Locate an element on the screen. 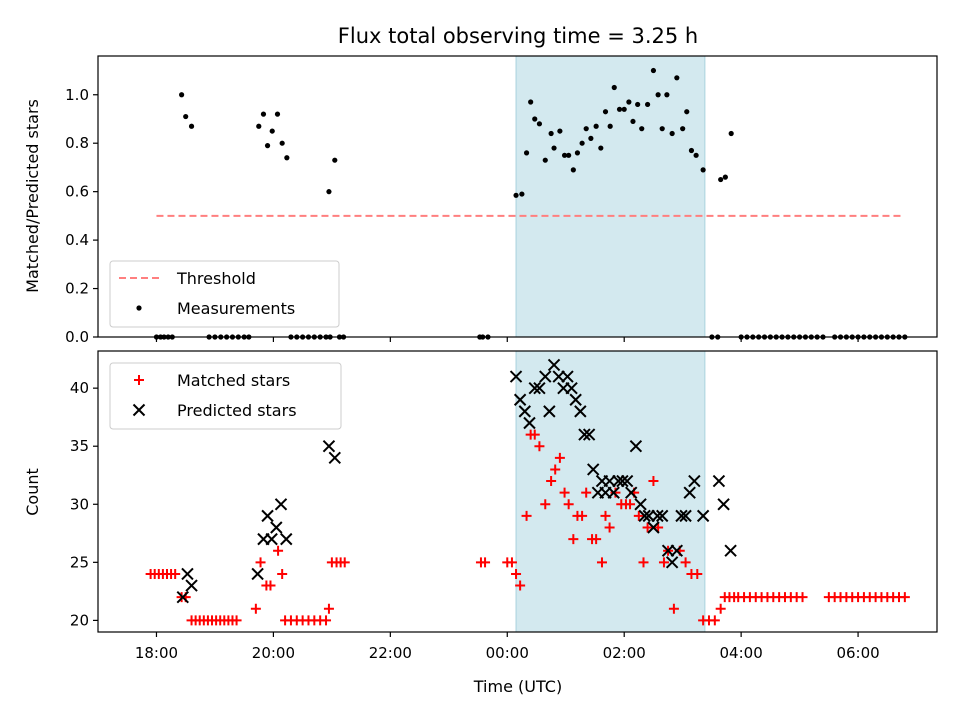  observing-window-band is located at coordinates (610, 196).